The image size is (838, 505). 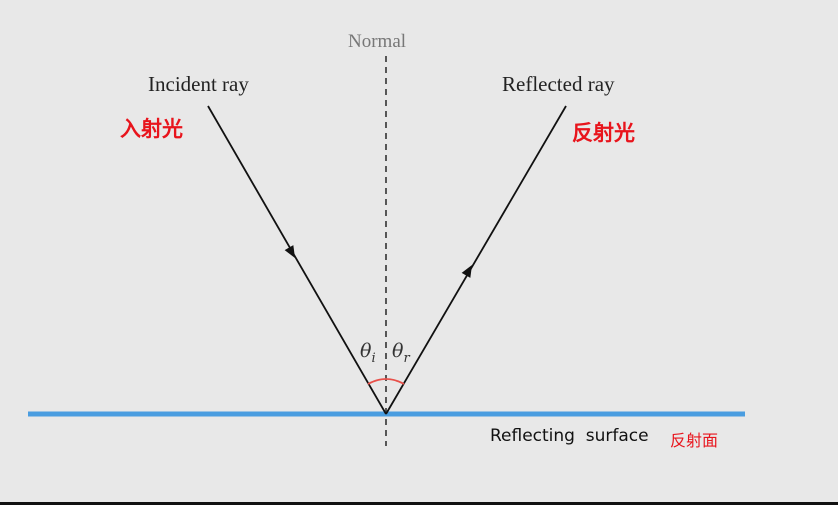 I want to click on reflected-ray-label: Reflected ray, so click(x=558, y=84).